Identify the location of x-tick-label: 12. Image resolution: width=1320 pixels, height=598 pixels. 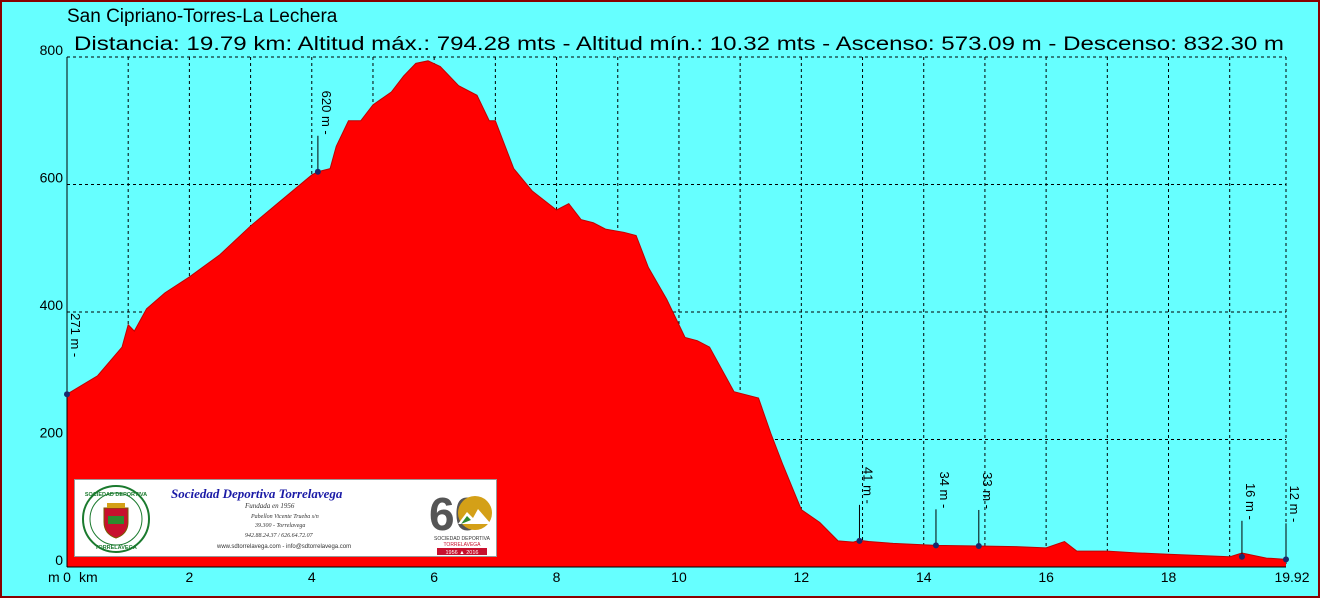
(802, 577).